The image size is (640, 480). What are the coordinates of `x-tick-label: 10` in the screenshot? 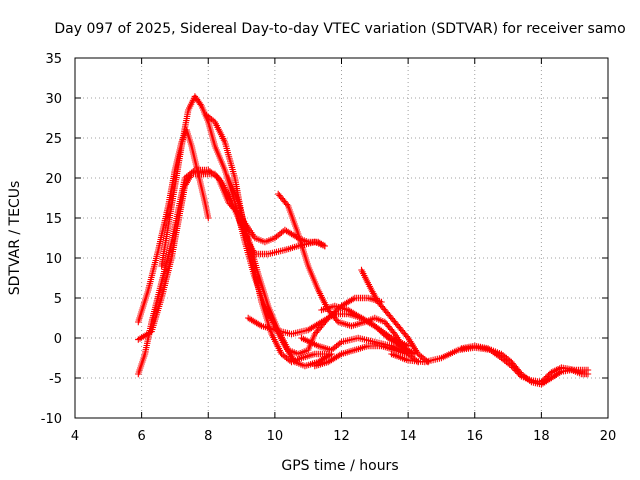 It's located at (275, 436).